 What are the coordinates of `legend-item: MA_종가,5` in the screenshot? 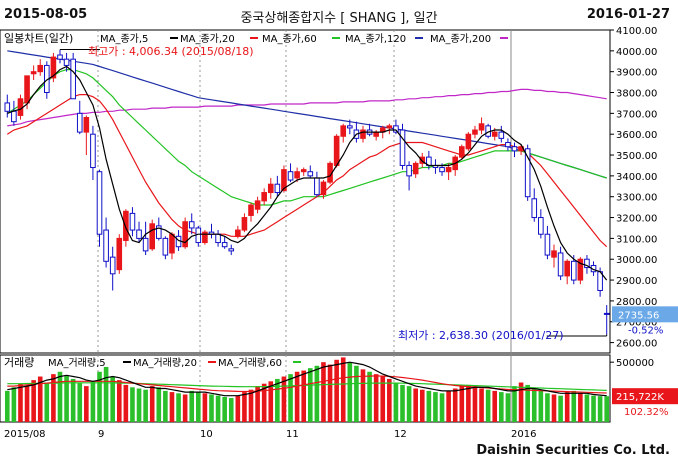 It's located at (124, 39).